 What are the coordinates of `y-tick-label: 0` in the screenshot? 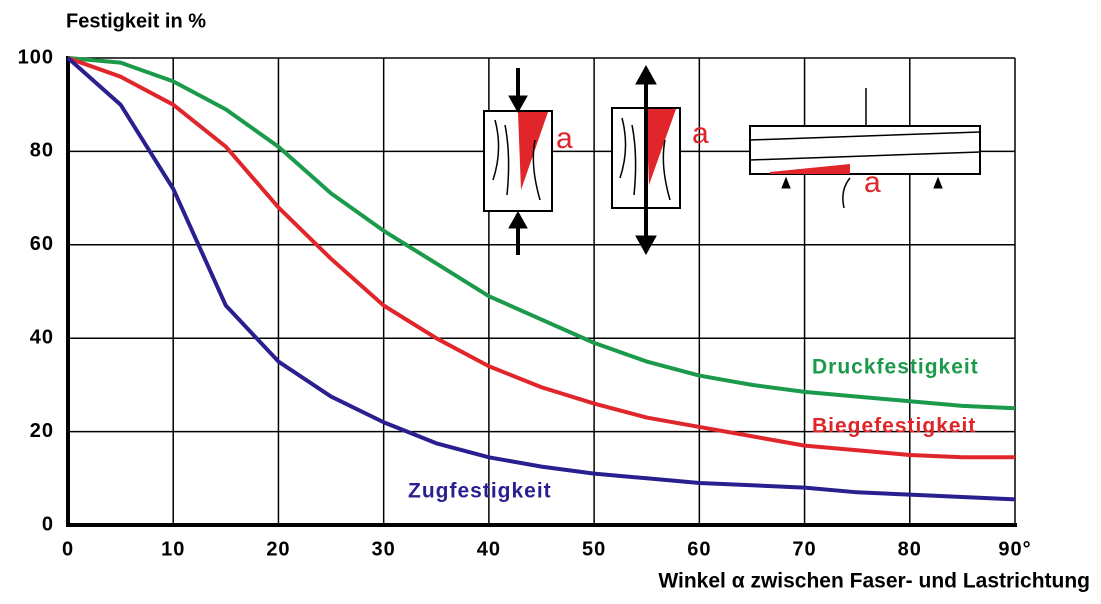 It's located at (48, 524).